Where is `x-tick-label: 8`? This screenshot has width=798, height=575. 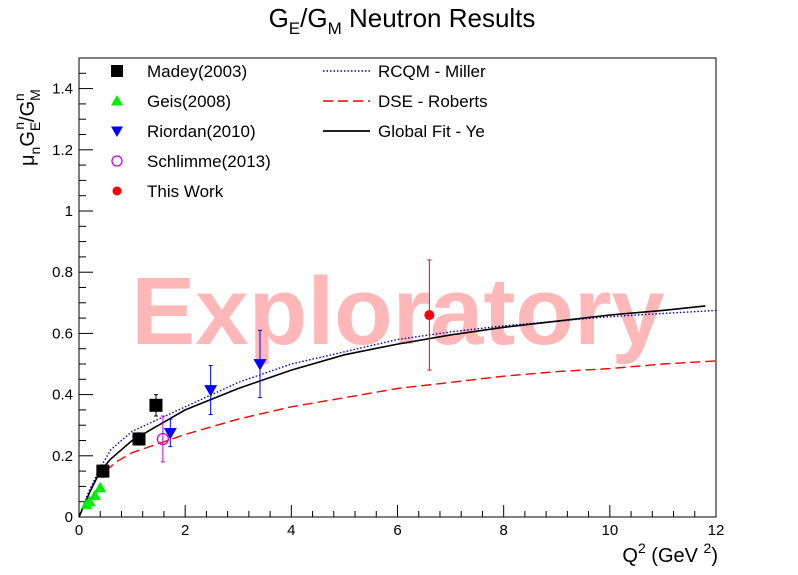
x-tick-label: 8 is located at coordinates (503, 530).